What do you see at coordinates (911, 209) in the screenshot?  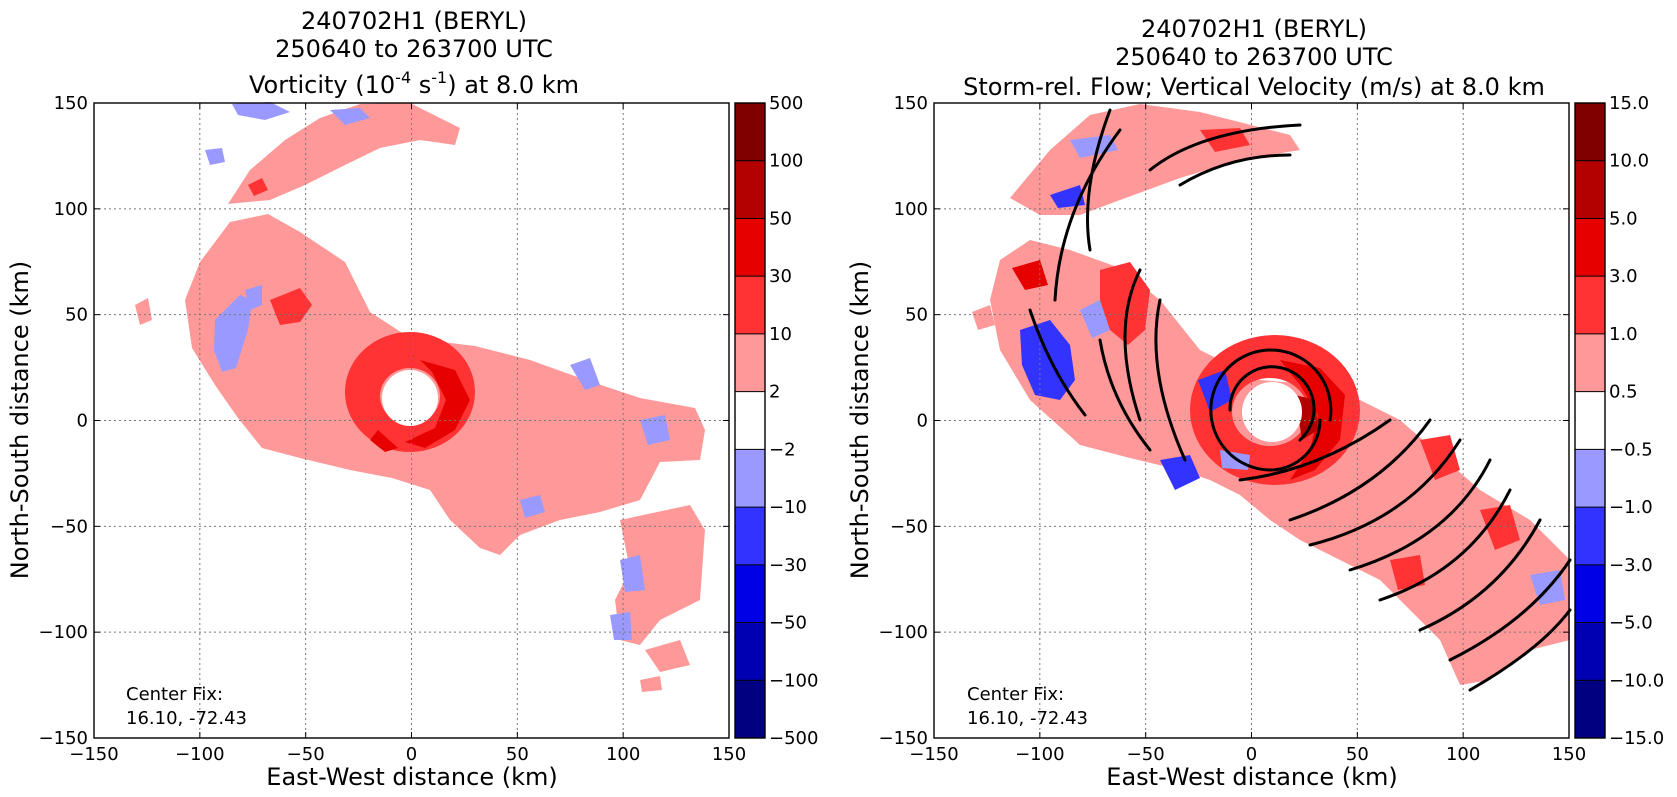 I see `velocity-y-tick-label: 100` at bounding box center [911, 209].